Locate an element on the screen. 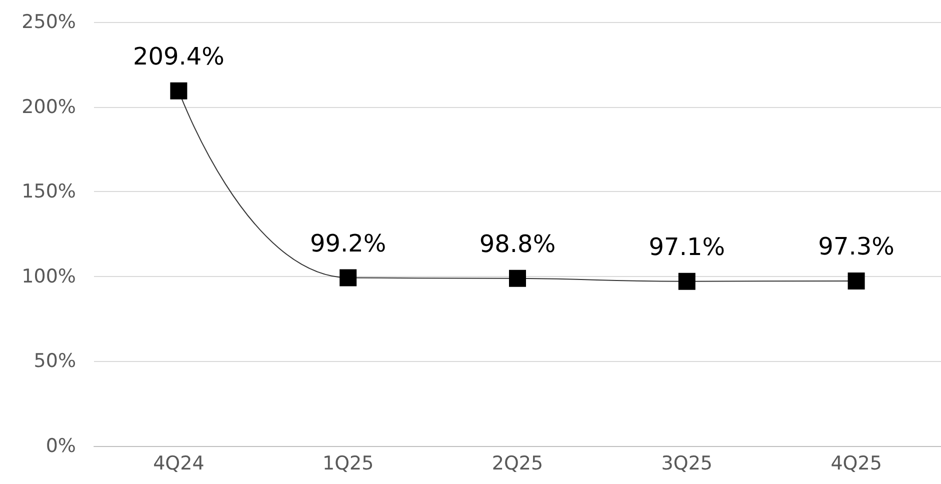 The width and height of the screenshot is (941, 484). text: 97.1% is located at coordinates (687, 246).